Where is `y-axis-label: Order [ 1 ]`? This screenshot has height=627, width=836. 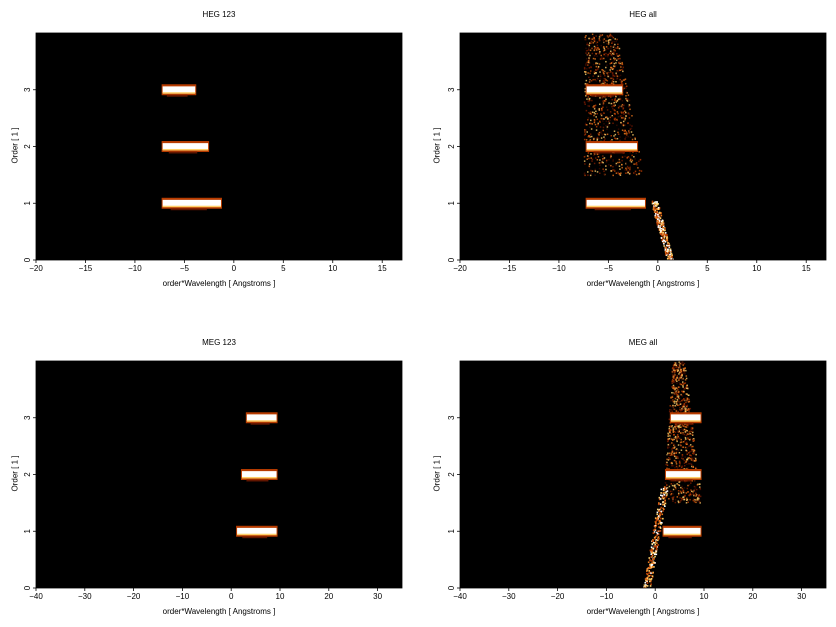 y-axis-label: Order [ 1 ] is located at coordinates (15, 473).